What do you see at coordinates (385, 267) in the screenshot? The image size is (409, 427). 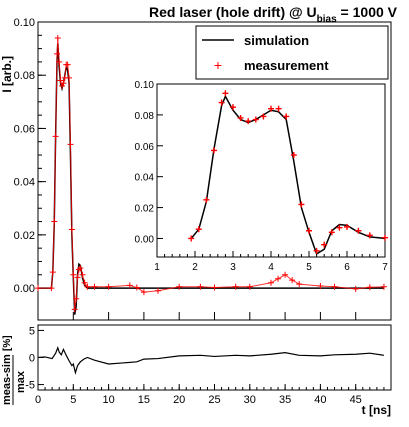 I see `inset-xtick-label: 7` at bounding box center [385, 267].